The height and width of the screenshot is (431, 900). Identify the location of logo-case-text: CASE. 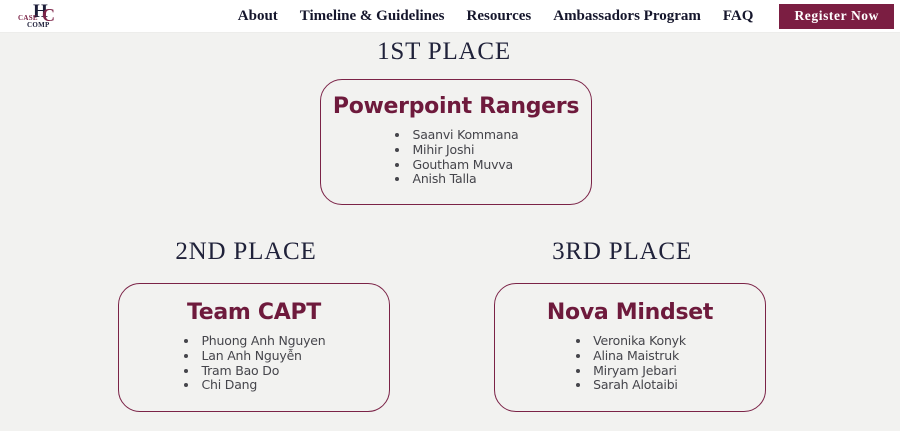
(28, 18).